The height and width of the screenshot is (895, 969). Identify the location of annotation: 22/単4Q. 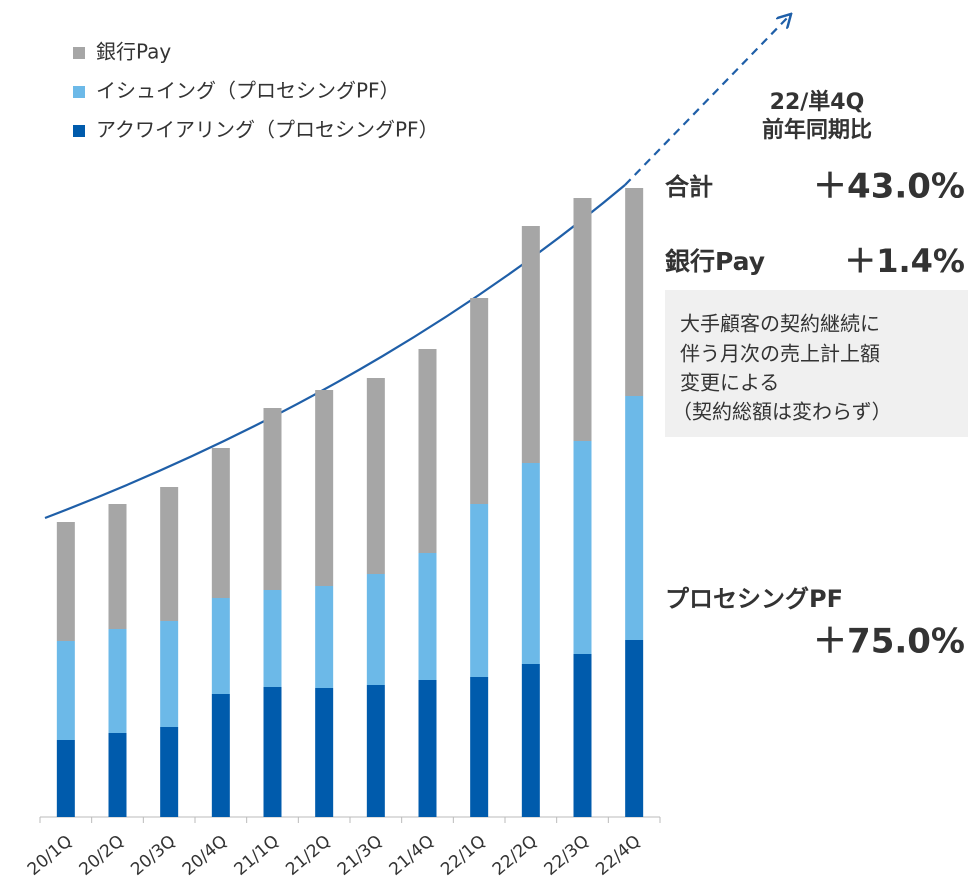
(817, 102).